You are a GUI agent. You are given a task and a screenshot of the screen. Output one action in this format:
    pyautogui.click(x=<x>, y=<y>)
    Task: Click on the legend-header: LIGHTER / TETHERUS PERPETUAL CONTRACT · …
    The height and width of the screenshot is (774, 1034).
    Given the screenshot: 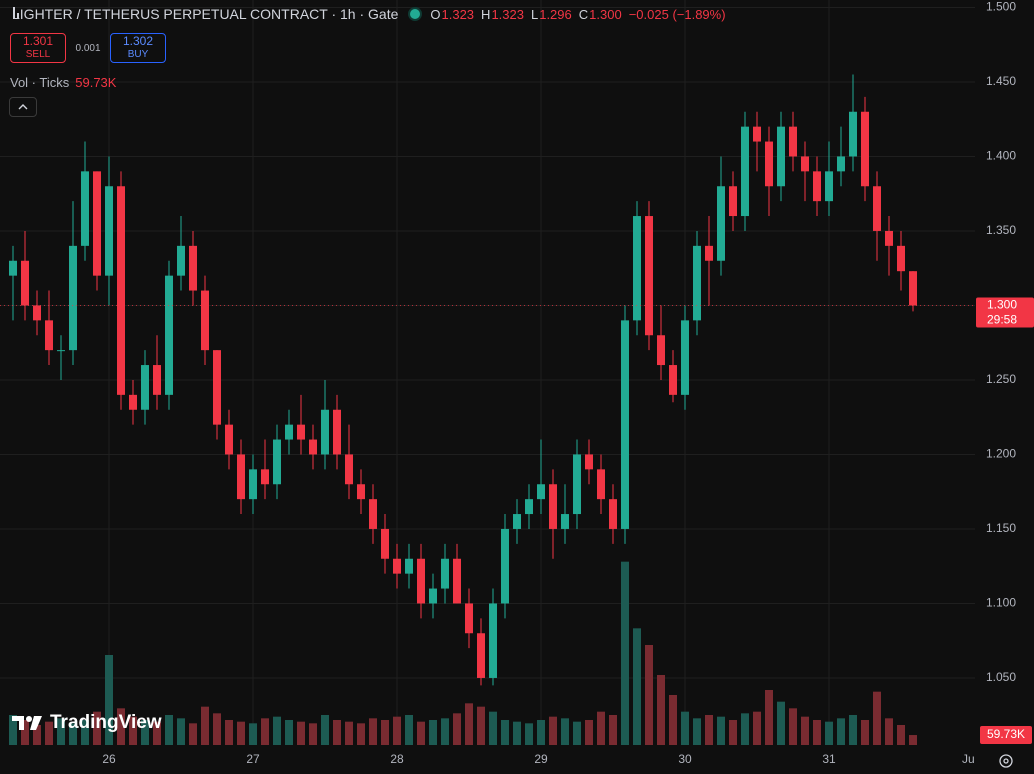 What is the action you would take?
    pyautogui.click(x=369, y=14)
    